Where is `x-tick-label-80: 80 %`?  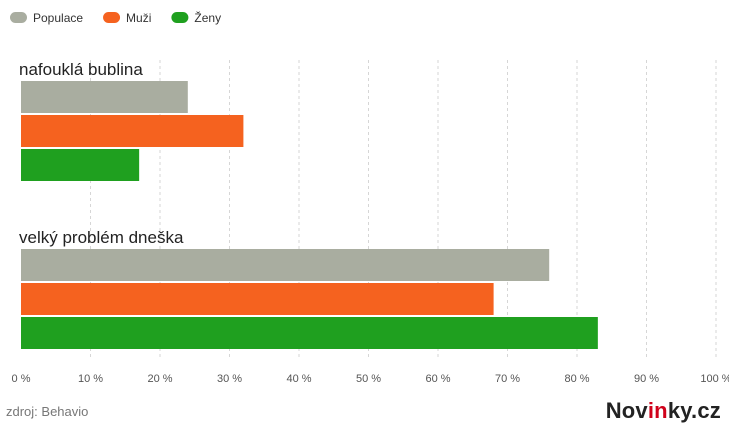 x-tick-label-80: 80 % is located at coordinates (576, 379).